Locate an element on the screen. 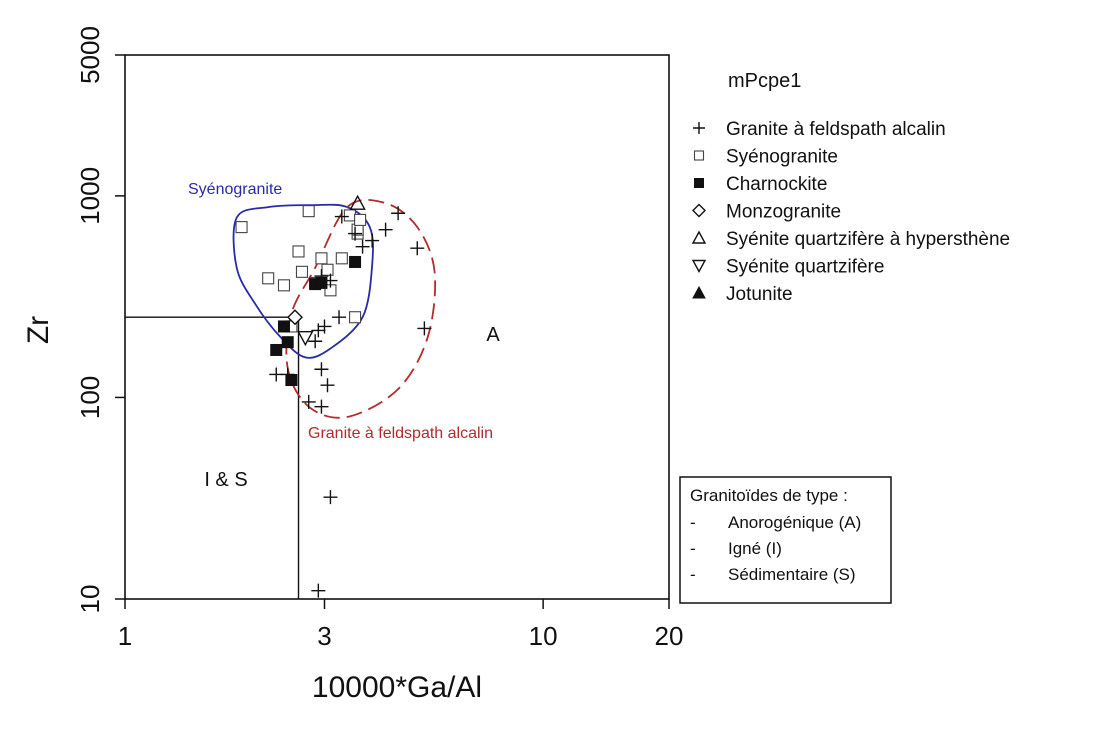 This screenshot has width=1100, height=729. x-tick-label: 1 is located at coordinates (125, 636).